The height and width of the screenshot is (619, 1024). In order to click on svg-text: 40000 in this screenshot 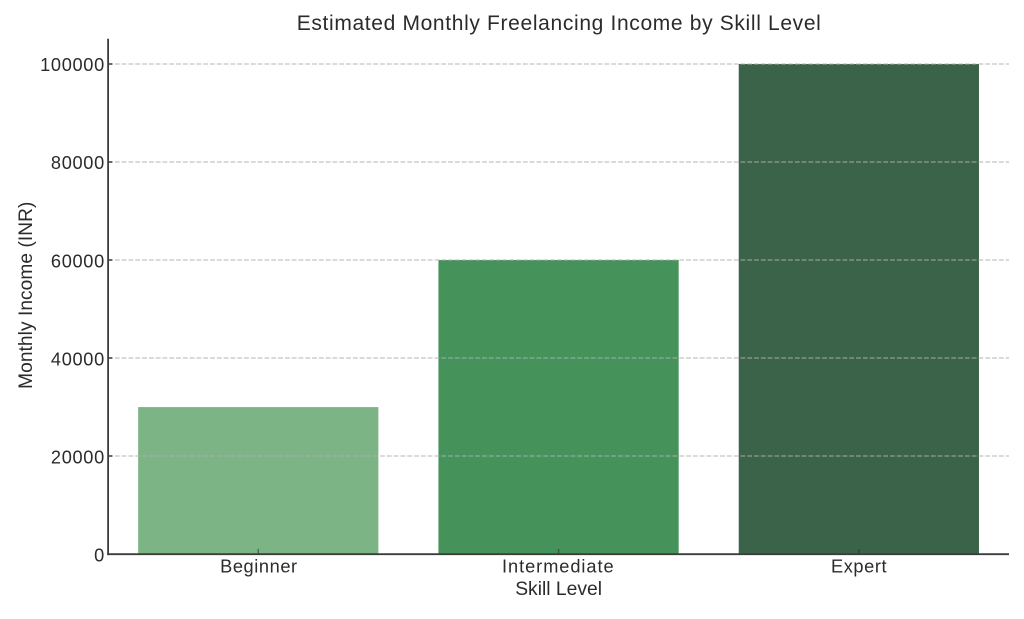, I will do `click(78, 359)`.